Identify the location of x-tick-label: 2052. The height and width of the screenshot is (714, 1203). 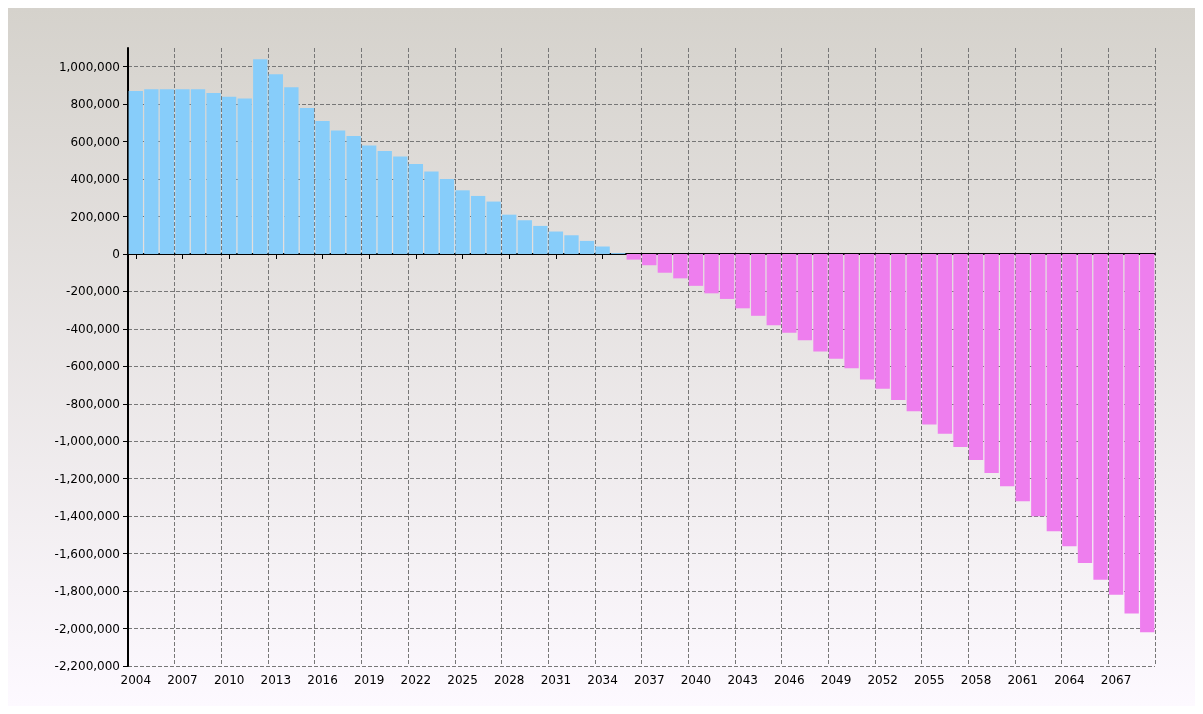
(882, 680).